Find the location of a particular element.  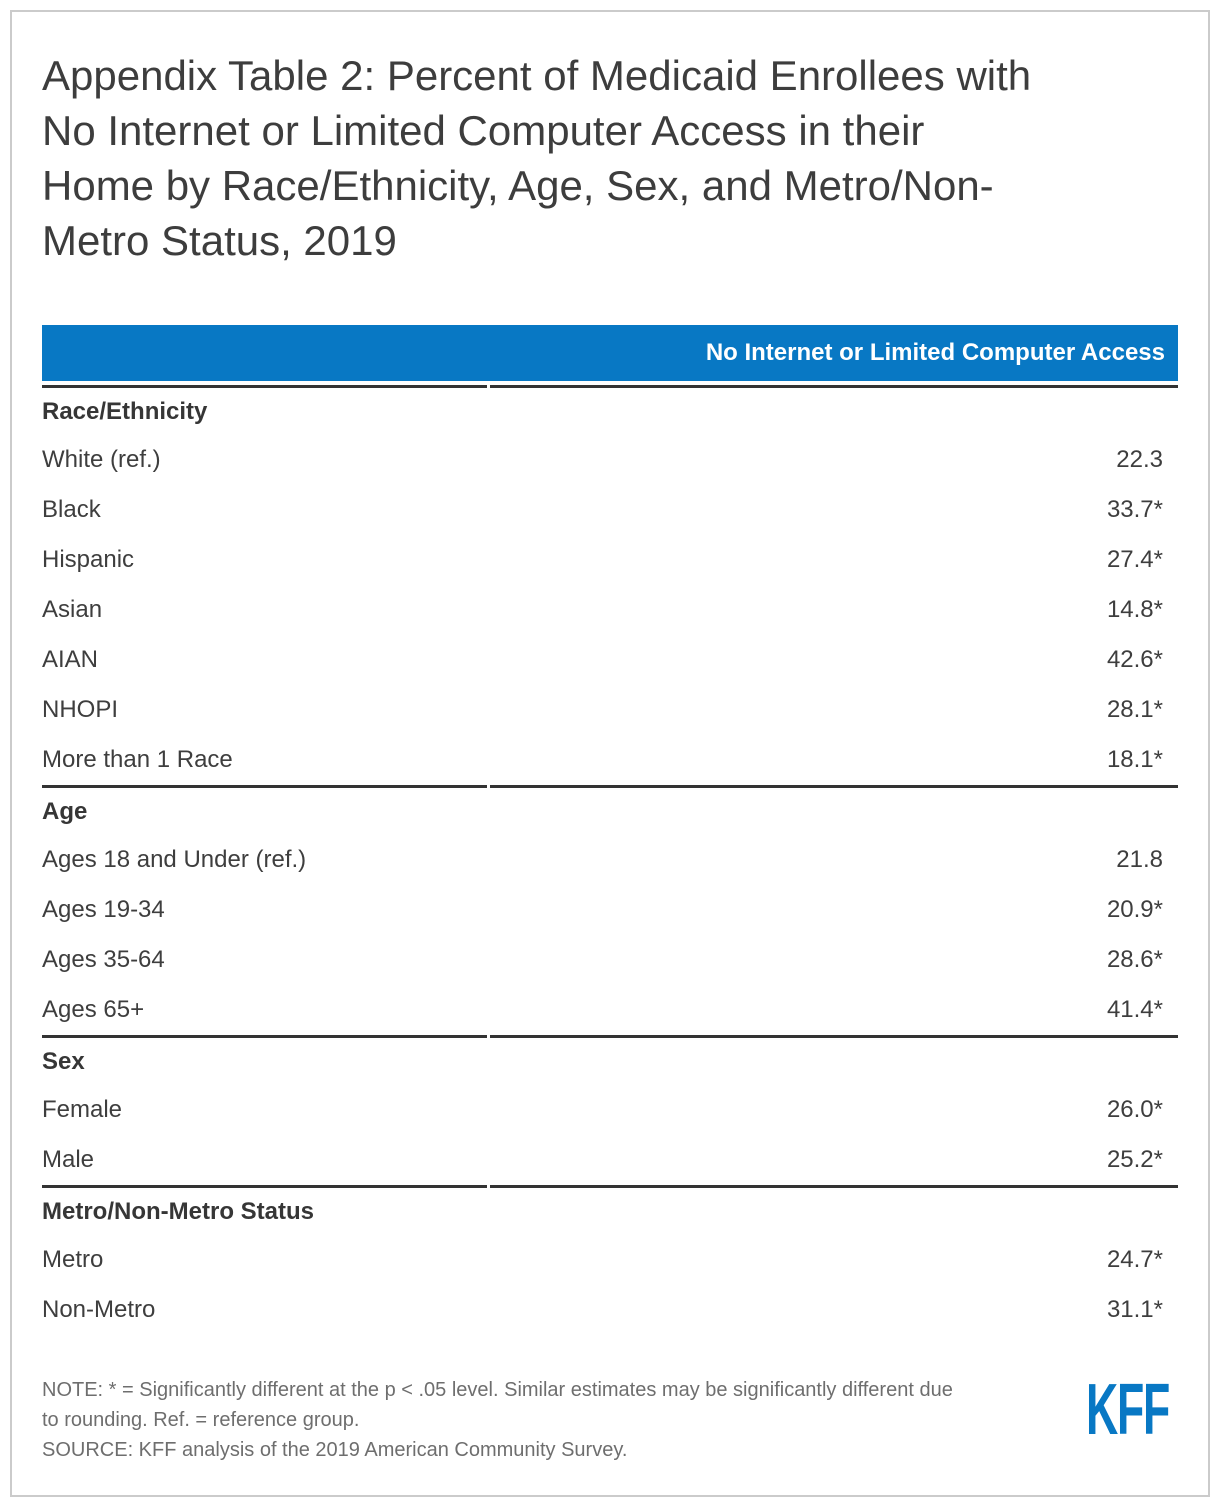

row-label: AIAN is located at coordinates (264, 660).